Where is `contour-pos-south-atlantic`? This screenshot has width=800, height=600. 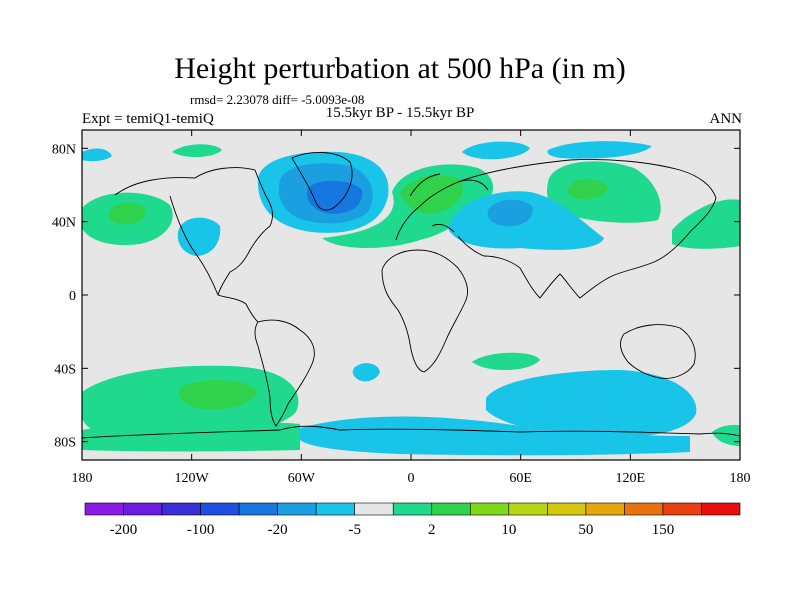 contour-pos-south-atlantic is located at coordinates (506, 361).